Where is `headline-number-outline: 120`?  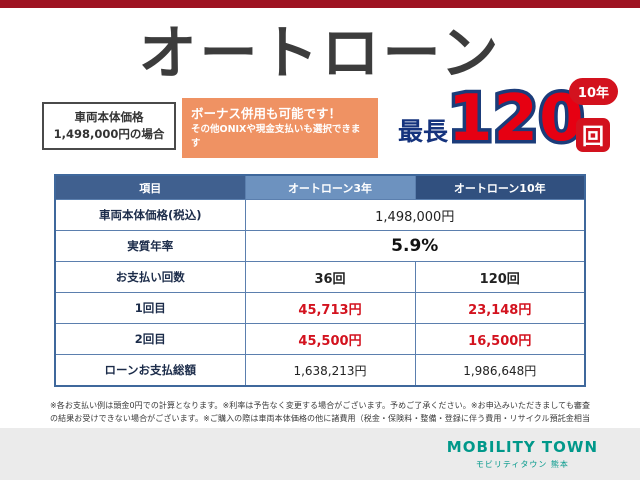
headline-number-outline: 120 is located at coordinates (516, 118).